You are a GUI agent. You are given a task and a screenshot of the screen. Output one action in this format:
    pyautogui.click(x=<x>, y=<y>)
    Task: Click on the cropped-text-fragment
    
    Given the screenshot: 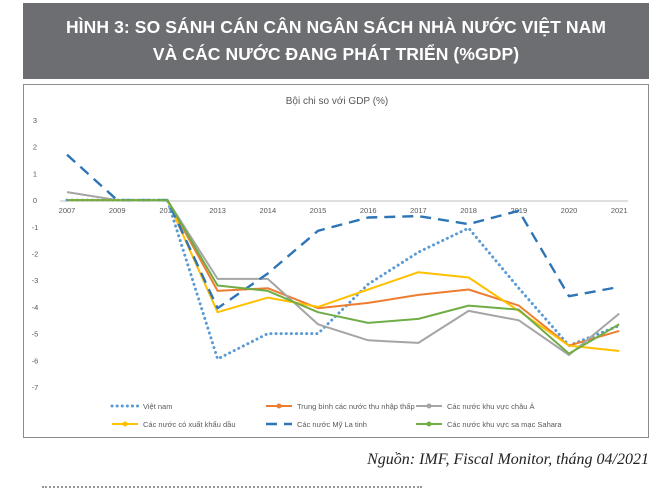 What is the action you would take?
    pyautogui.click(x=232, y=489)
    